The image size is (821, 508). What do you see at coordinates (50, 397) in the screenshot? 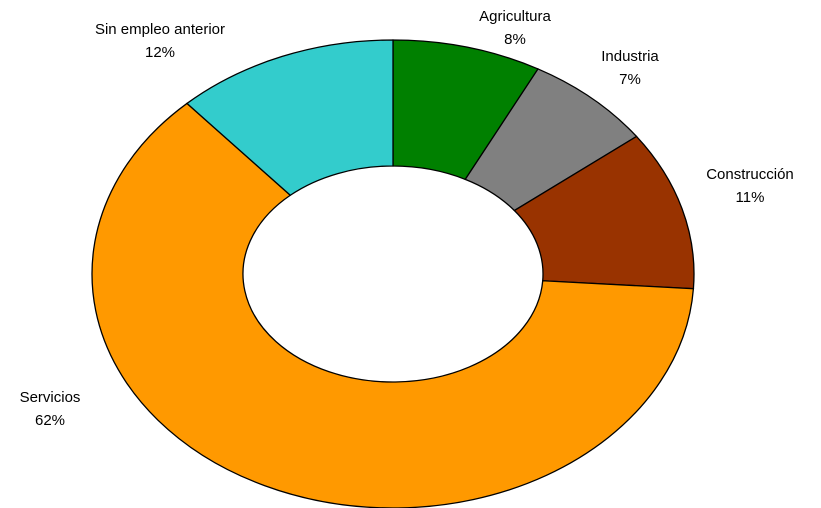
I see `segment-label: Servicios` at bounding box center [50, 397].